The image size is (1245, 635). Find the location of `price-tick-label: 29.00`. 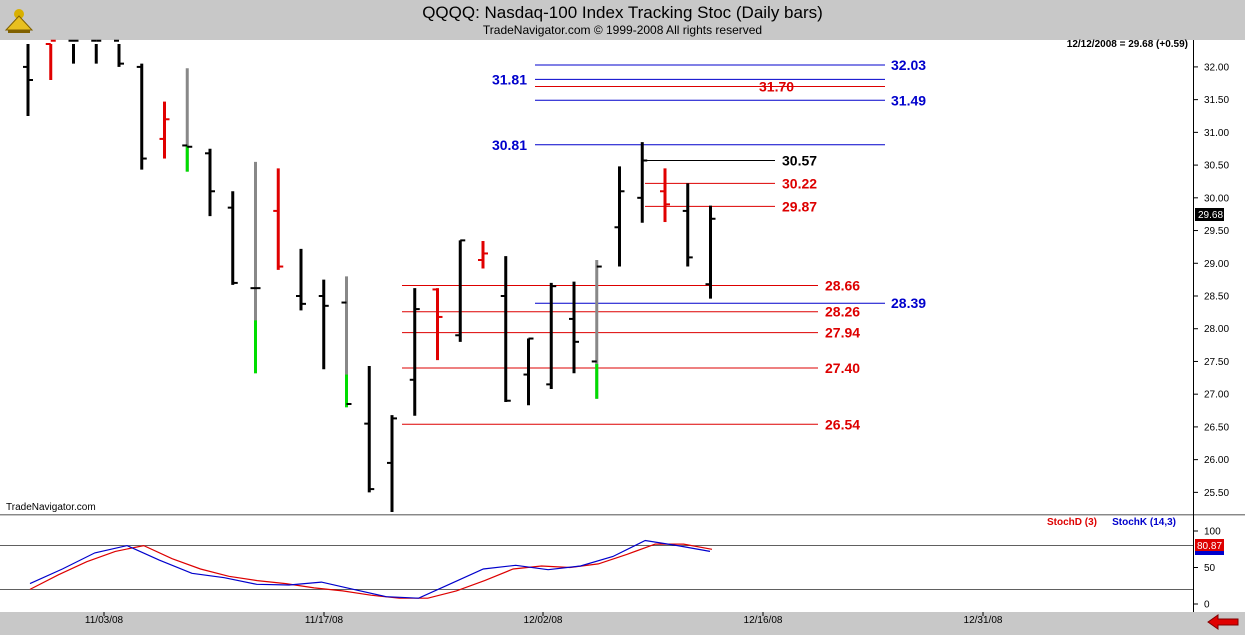

price-tick-label: 29.00 is located at coordinates (1216, 264).